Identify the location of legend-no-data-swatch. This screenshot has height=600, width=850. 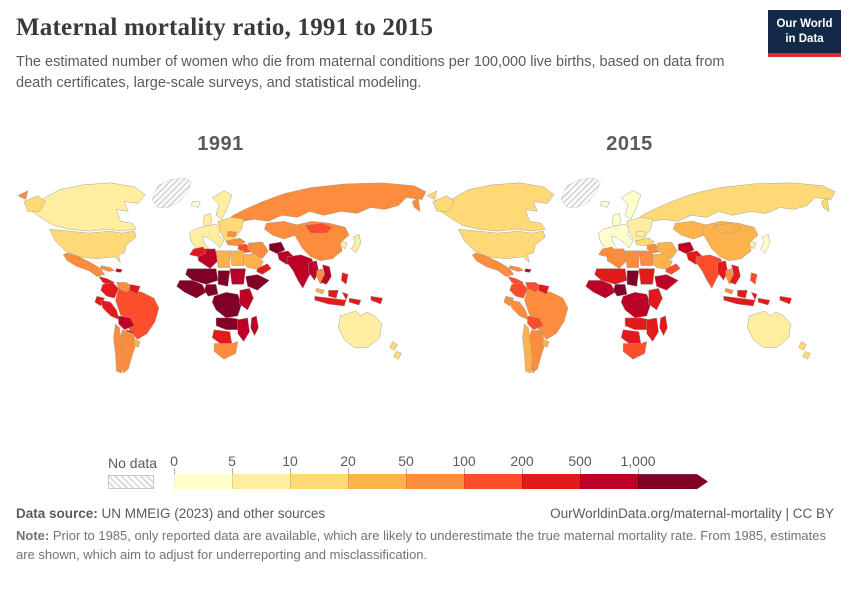
(131, 482).